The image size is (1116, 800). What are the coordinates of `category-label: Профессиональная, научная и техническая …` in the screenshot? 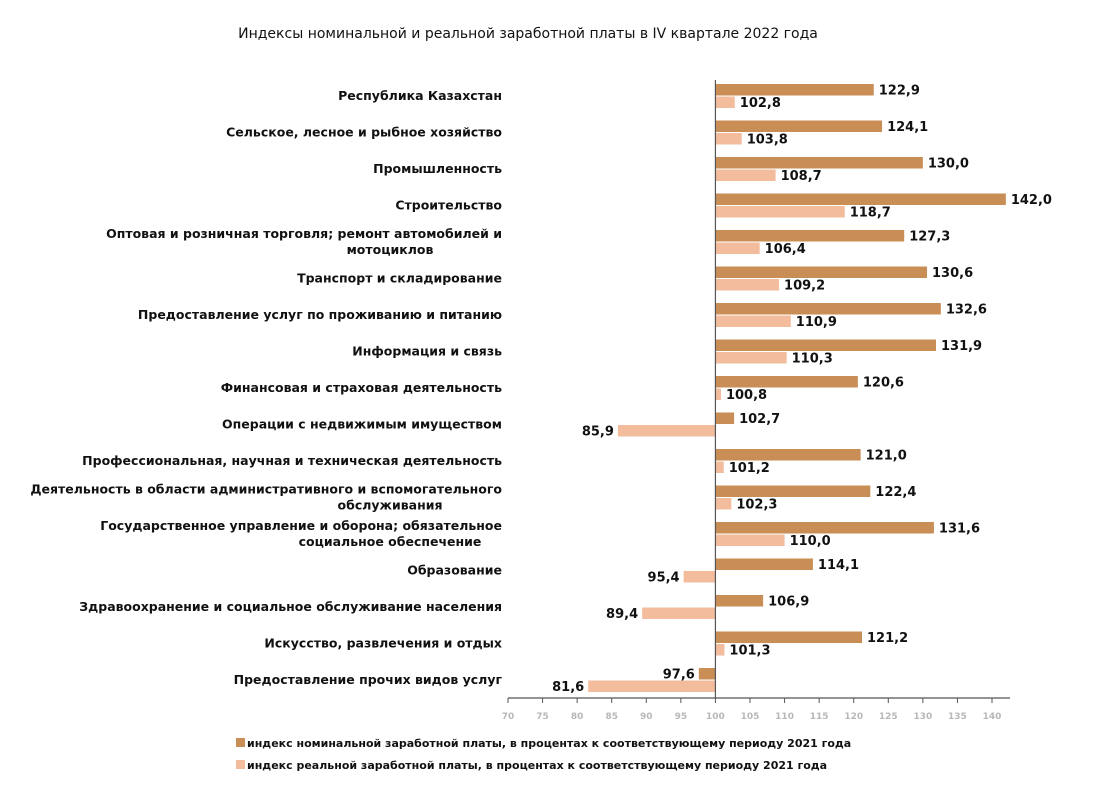 It's located at (292, 460).